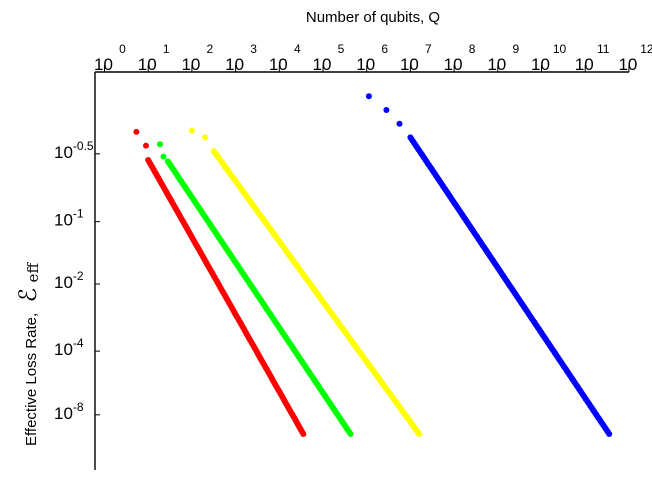  I want to click on y-tick-label-exponent: -1, so click(78, 214).